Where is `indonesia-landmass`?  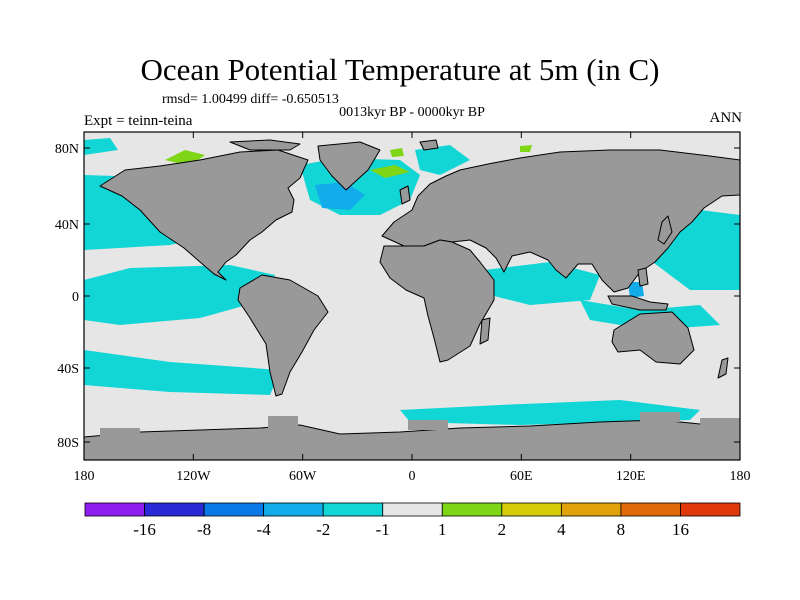
indonesia-landmass is located at coordinates (638, 303).